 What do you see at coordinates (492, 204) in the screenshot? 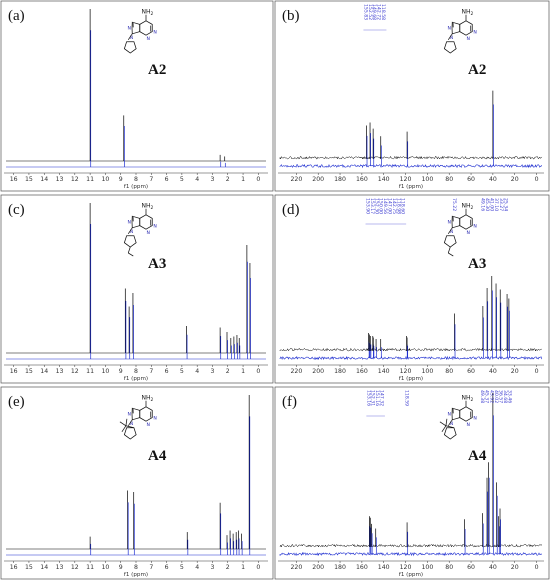
I see `chemical-shift-label: 41.00` at bounding box center [492, 204].